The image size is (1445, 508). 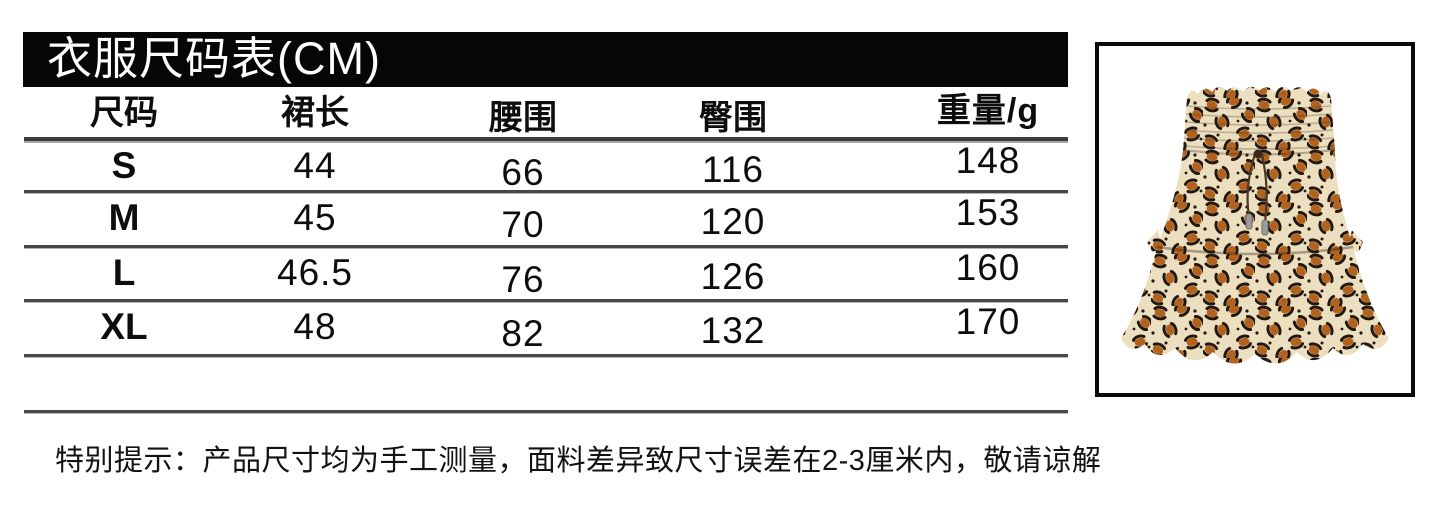 I want to click on waist-value: 76, so click(x=523, y=279).